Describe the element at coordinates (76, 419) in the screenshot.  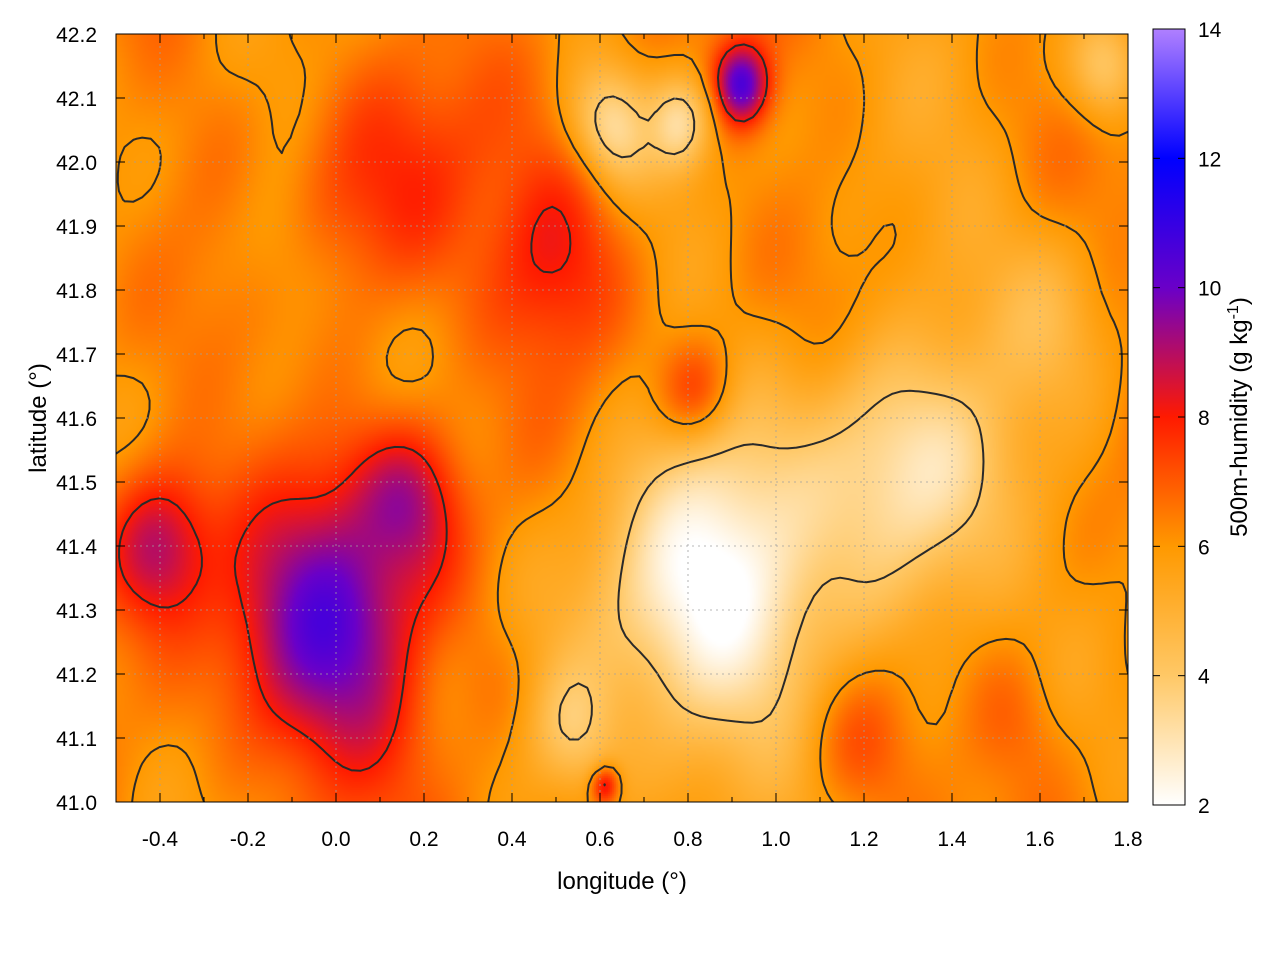
I see `y-tick-label: 41.6` at that location.